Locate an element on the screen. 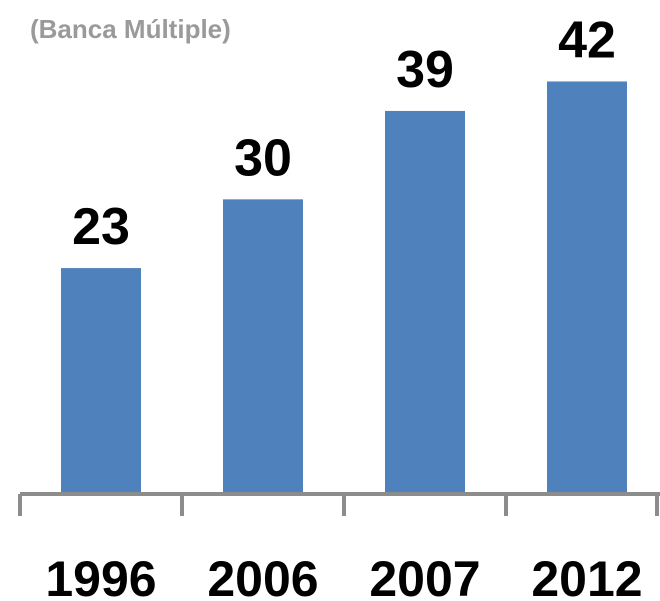  bar-2007 is located at coordinates (425, 302).